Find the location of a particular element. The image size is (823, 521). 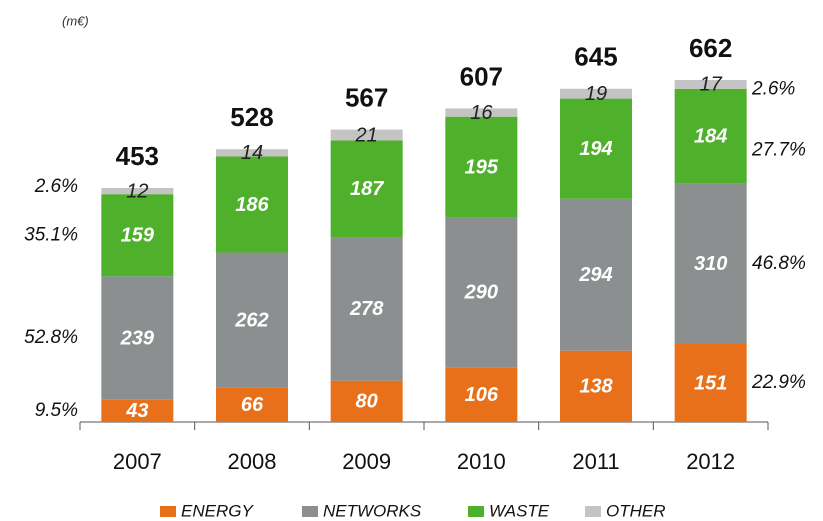

value-label: 290 is located at coordinates (481, 293).